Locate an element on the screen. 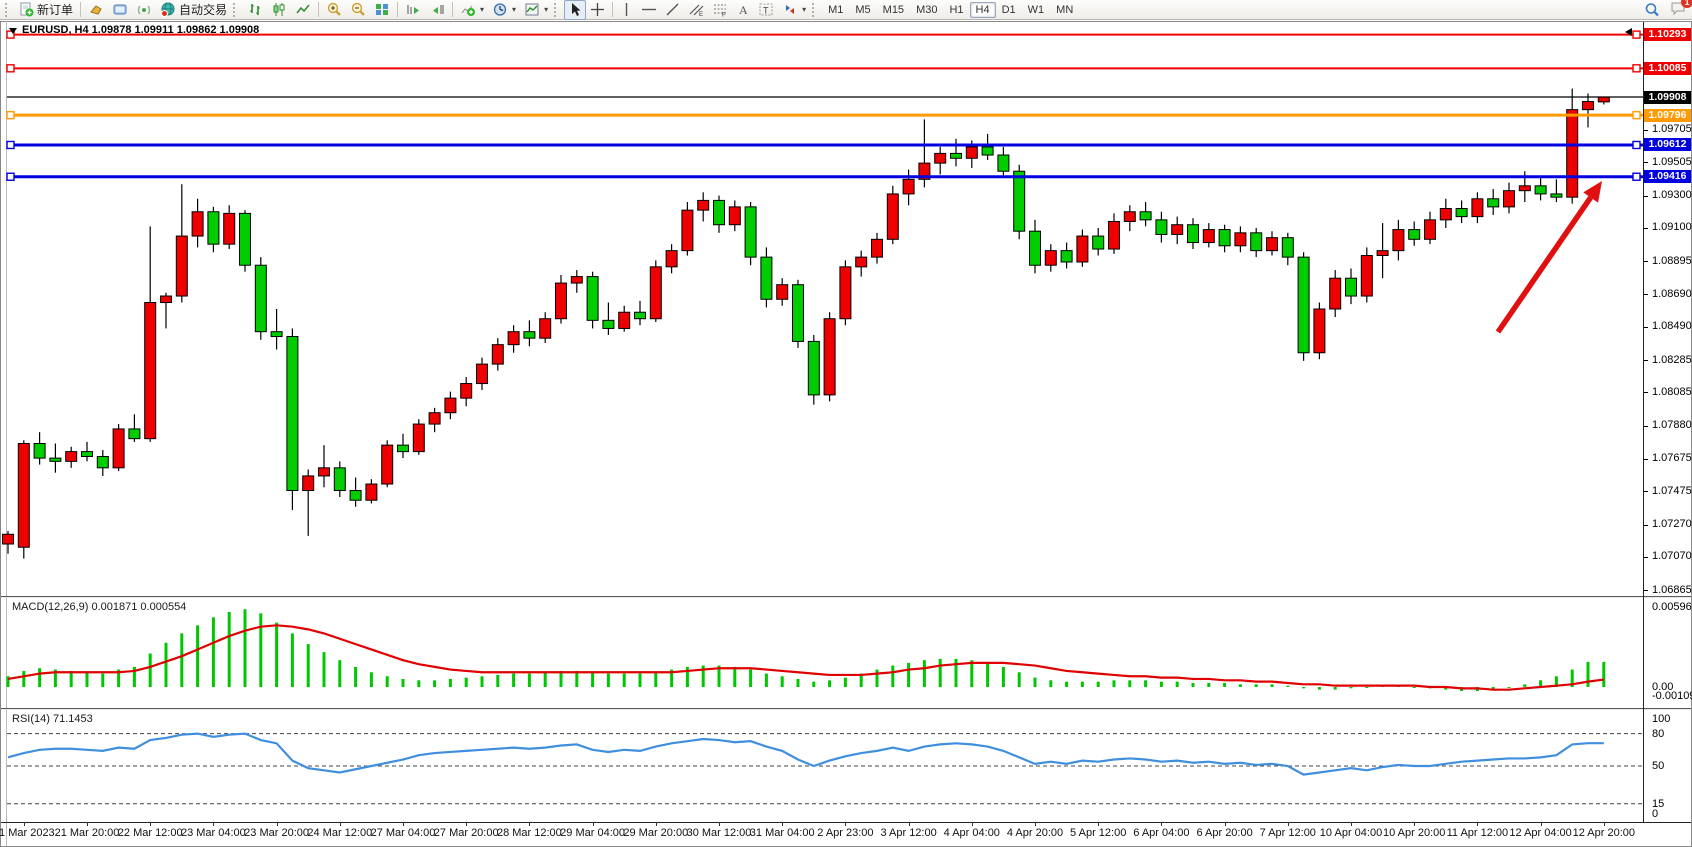 The height and width of the screenshot is (847, 1692). symbol-menu-caret-icon is located at coordinates (13, 31).